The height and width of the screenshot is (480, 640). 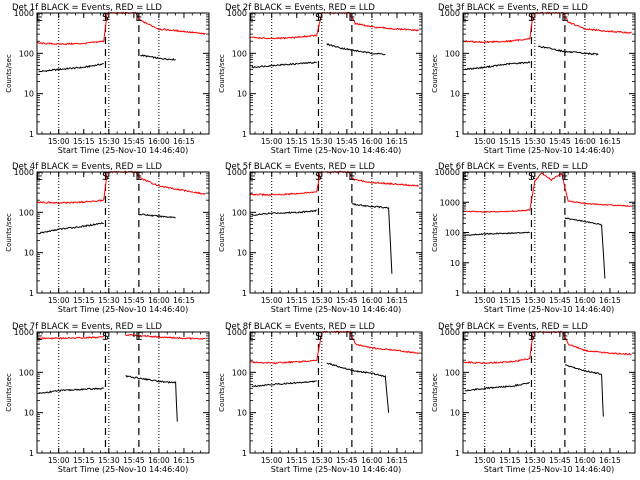 What do you see at coordinates (300, 167) in the screenshot?
I see `panel-title: Det 5f BLACK = Events, RED = LLD` at bounding box center [300, 167].